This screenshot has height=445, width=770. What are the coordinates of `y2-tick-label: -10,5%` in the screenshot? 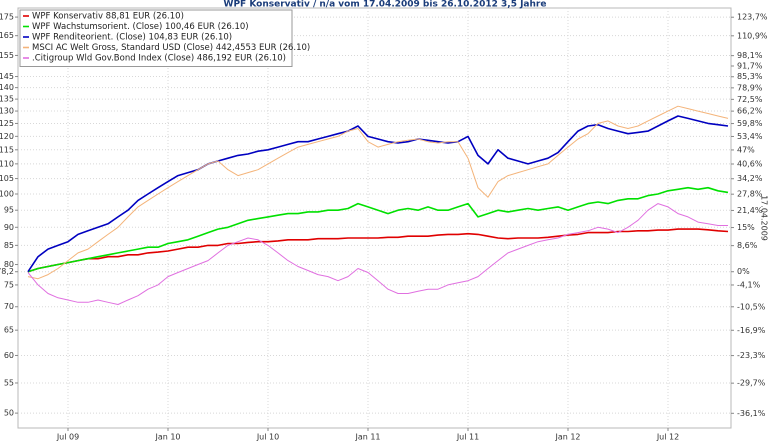 It's located at (751, 306).